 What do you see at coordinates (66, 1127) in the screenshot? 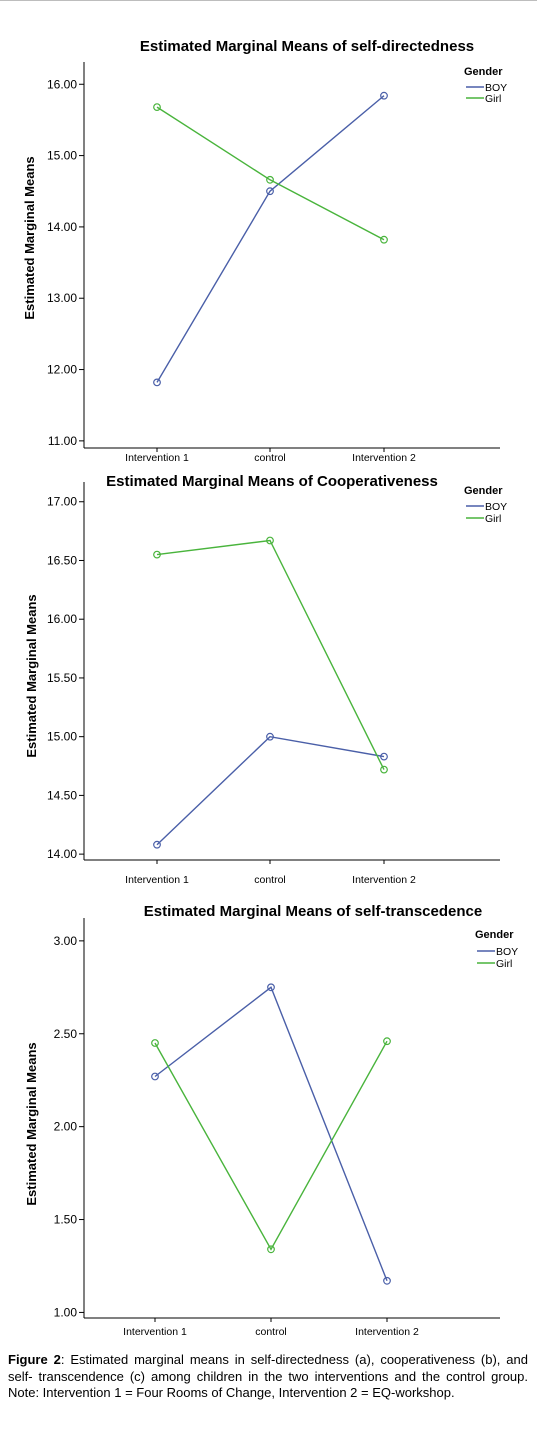
I see `y-tick-label: 2.00` at bounding box center [66, 1127].